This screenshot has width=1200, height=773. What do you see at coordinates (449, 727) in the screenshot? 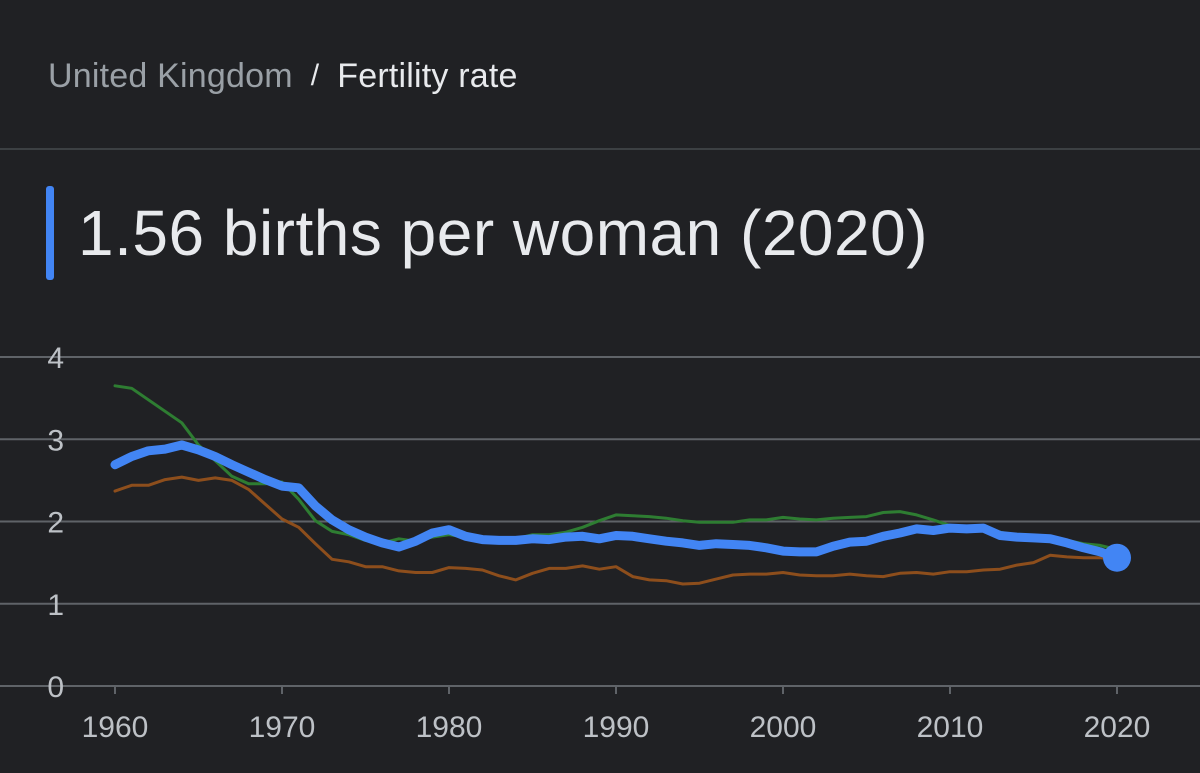
I see `x-tick-label: 1980` at bounding box center [449, 727].